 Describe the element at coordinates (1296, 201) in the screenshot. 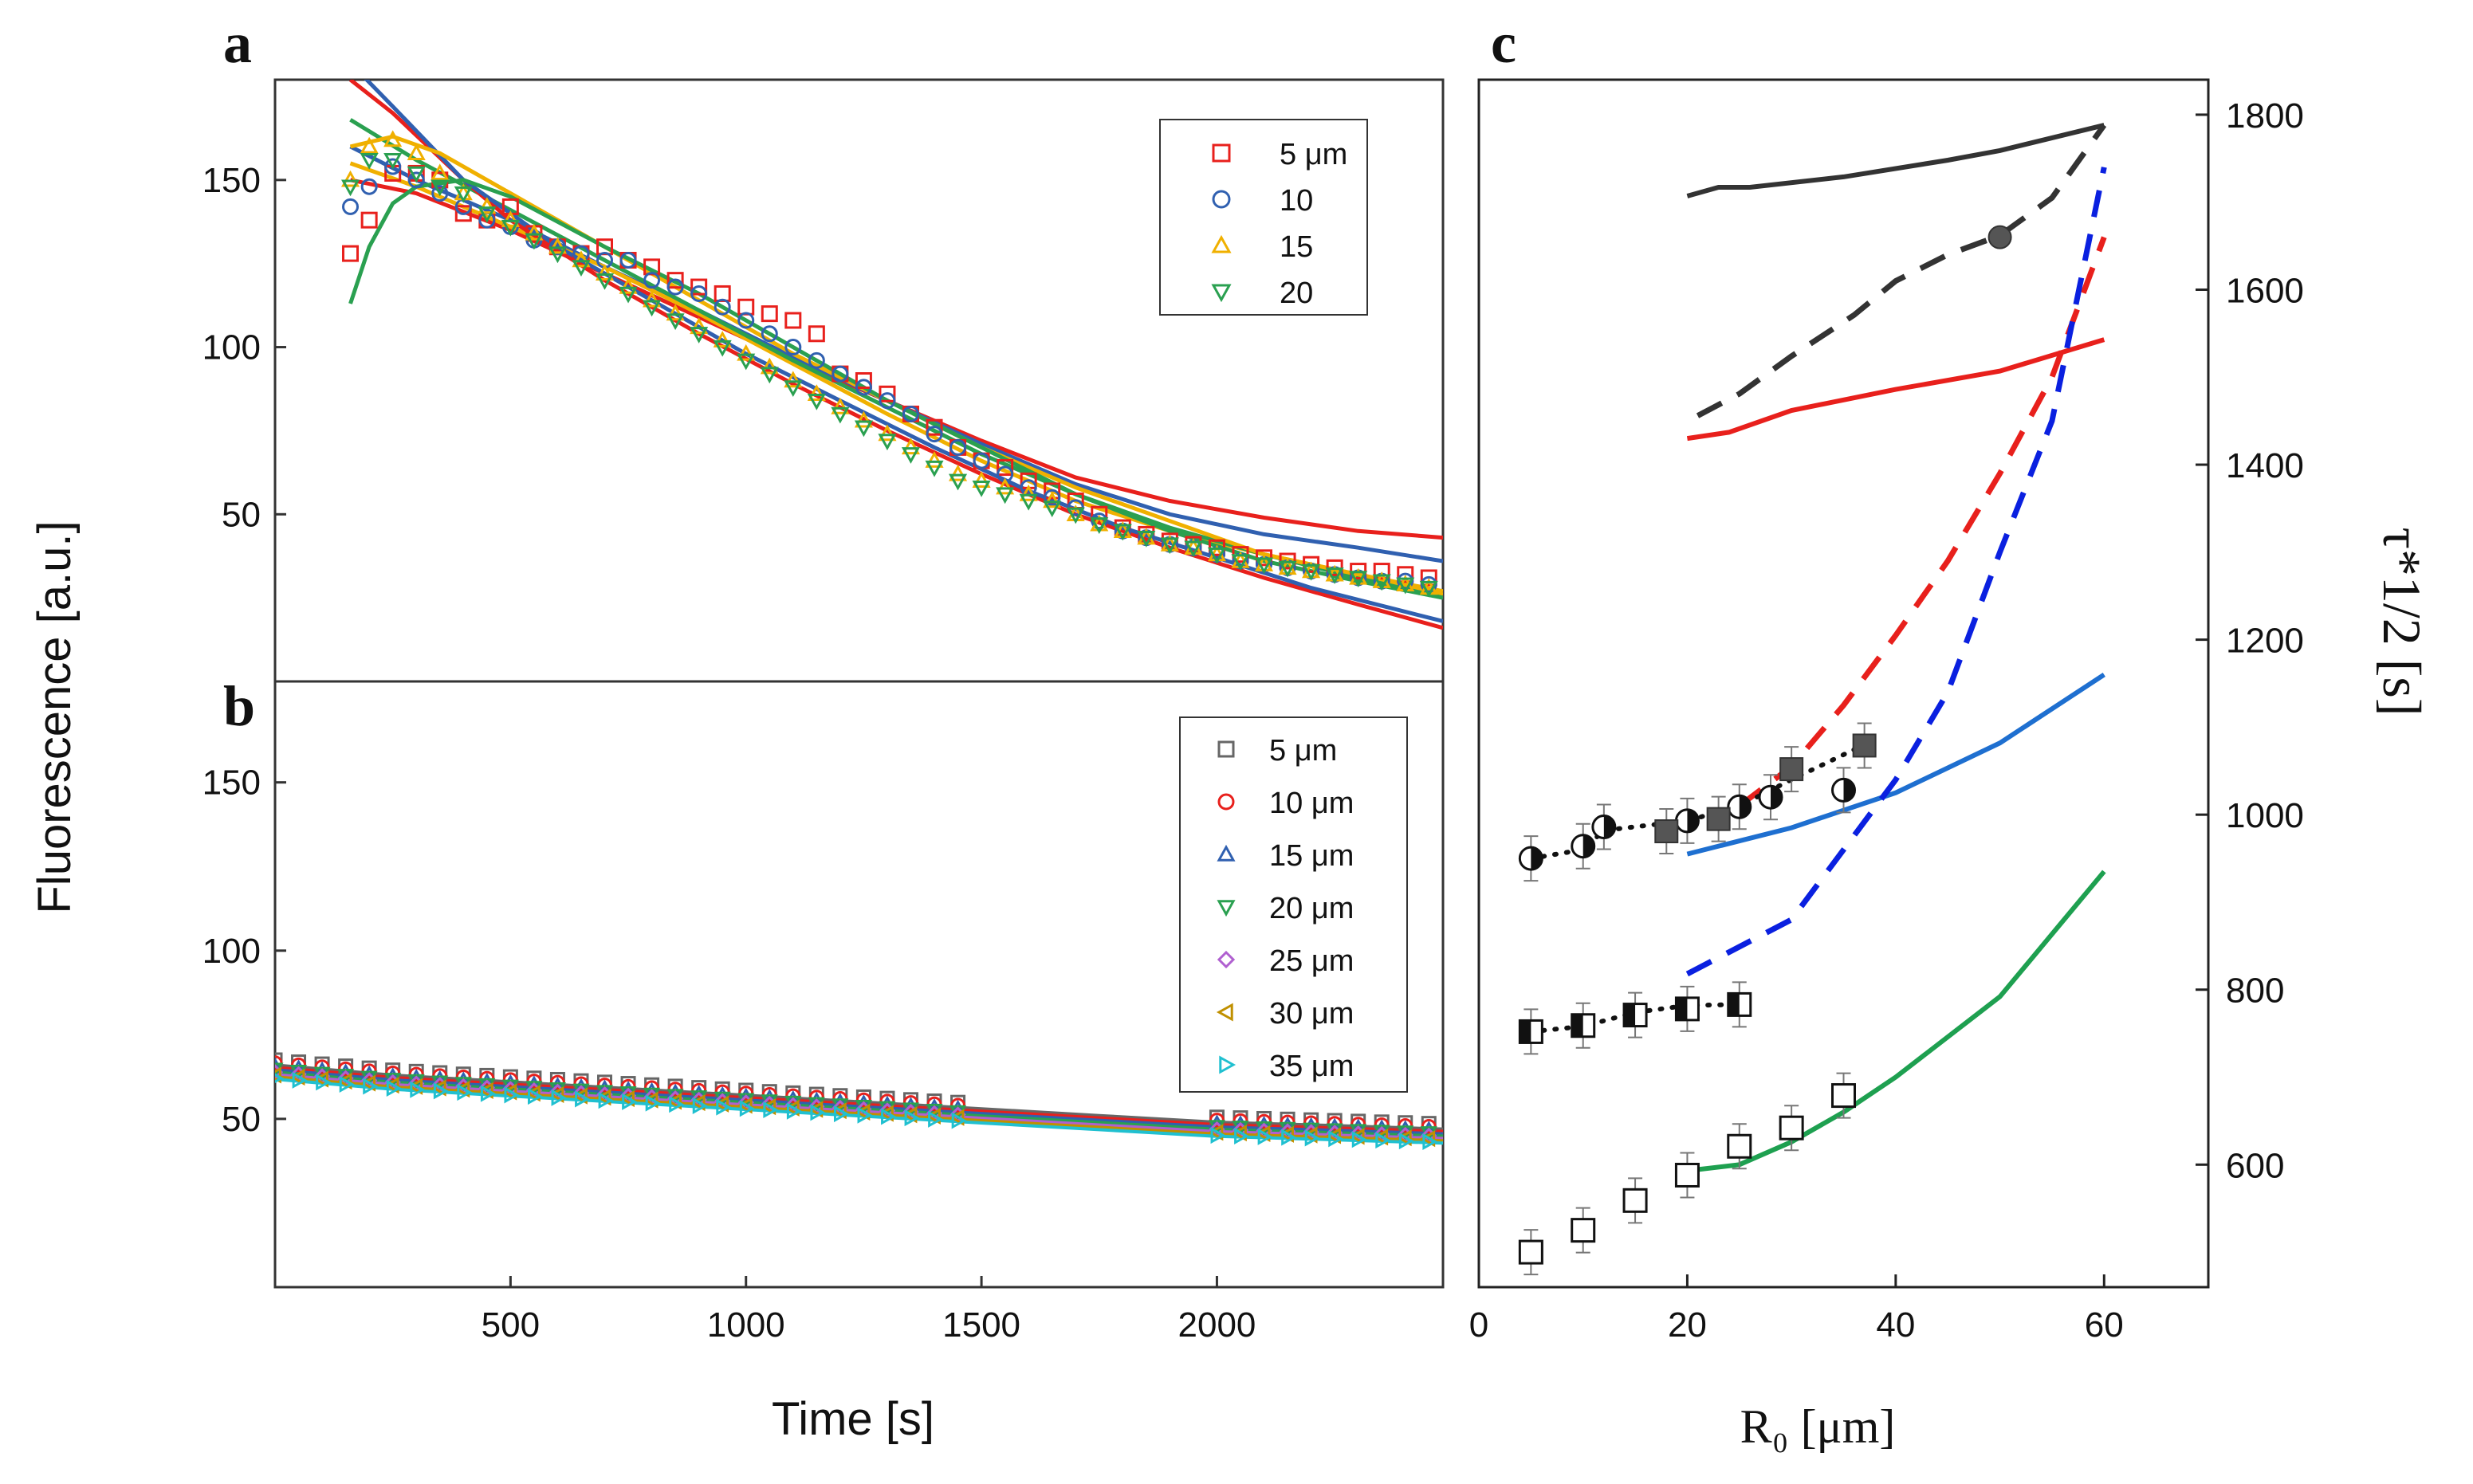

I see `legend-label: 10` at that location.